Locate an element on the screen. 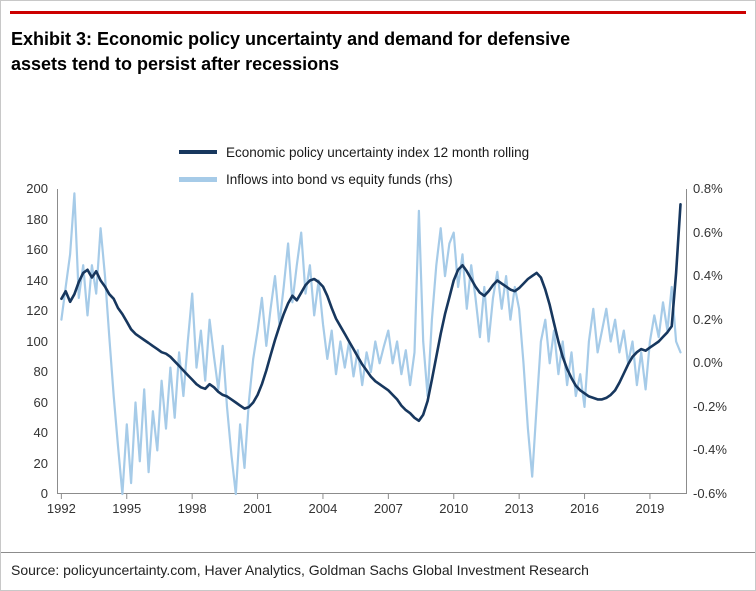 Image resolution: width=756 pixels, height=591 pixels. axis-tick-label: 0.4% is located at coordinates (708, 276).